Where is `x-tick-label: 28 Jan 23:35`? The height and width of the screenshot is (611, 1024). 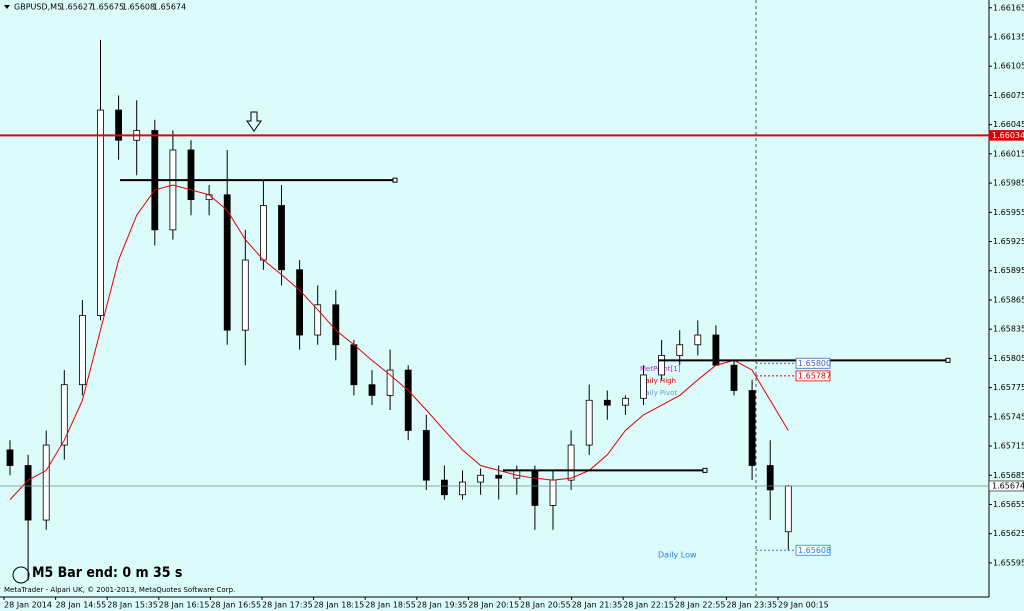 x-tick-label: 28 Jan 23:35 is located at coordinates (751, 605).